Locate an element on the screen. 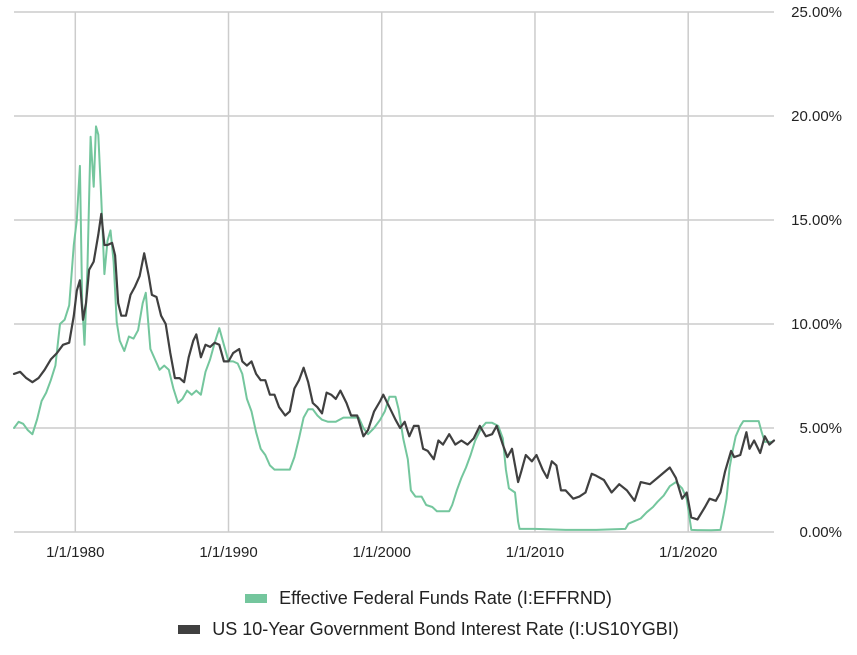 The width and height of the screenshot is (857, 655). x-tick-labels: 1/1/1980 1/1/1990 1/1/2000 1/1/2010 1/1/2020 is located at coordinates (381, 552).